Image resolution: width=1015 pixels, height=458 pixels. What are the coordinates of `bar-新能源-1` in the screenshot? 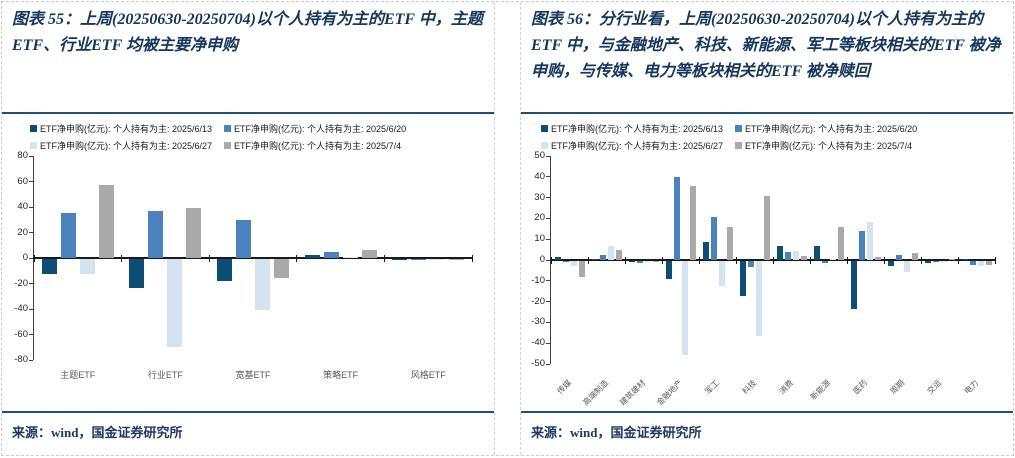 It's located at (816, 253).